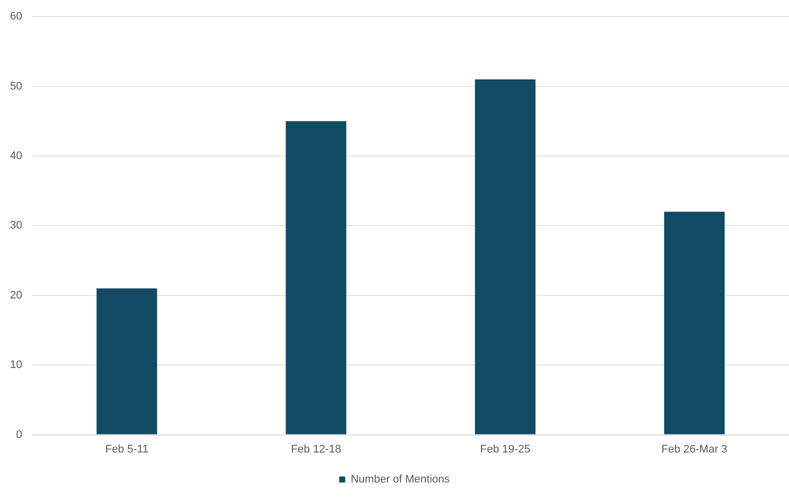  I want to click on y-tick-label: 60, so click(16, 16).